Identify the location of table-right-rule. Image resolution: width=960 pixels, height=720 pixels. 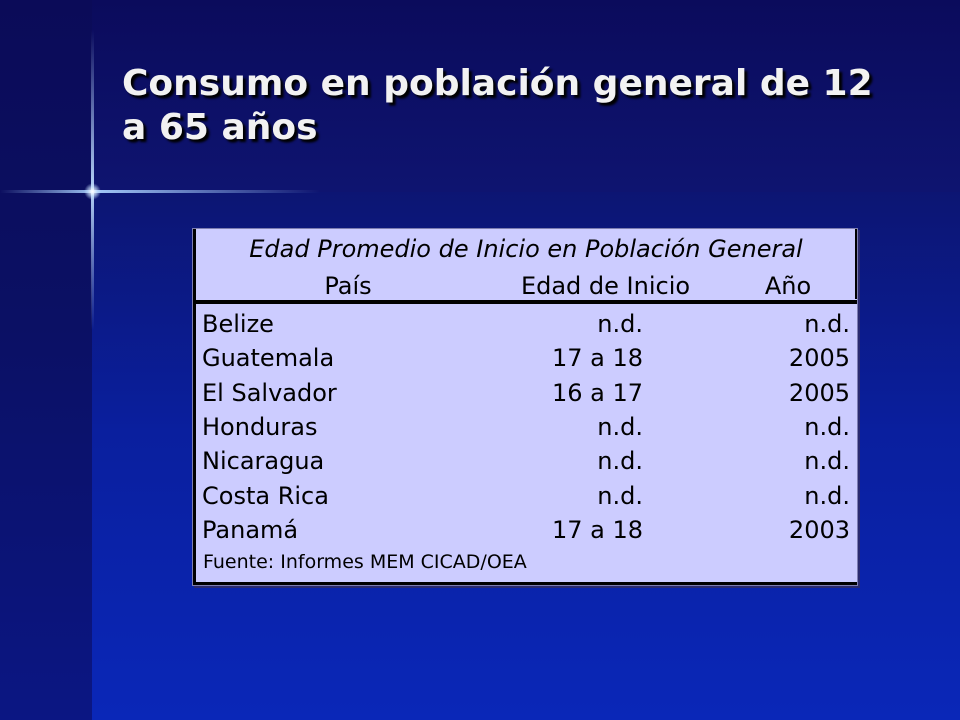
(856, 264).